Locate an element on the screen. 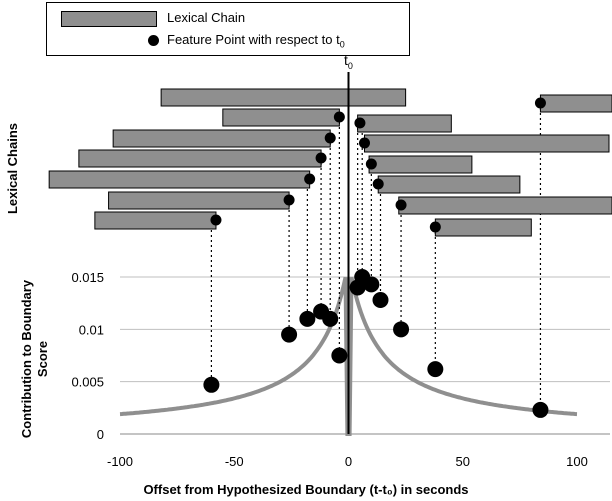 This screenshot has width=612, height=501. legend-chain-swatch is located at coordinates (109, 19).